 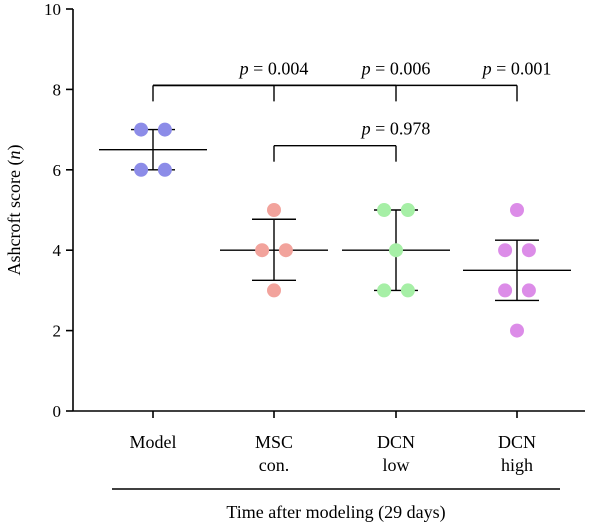 I want to click on p-value-label: p = 0.004, so click(x=273, y=68).